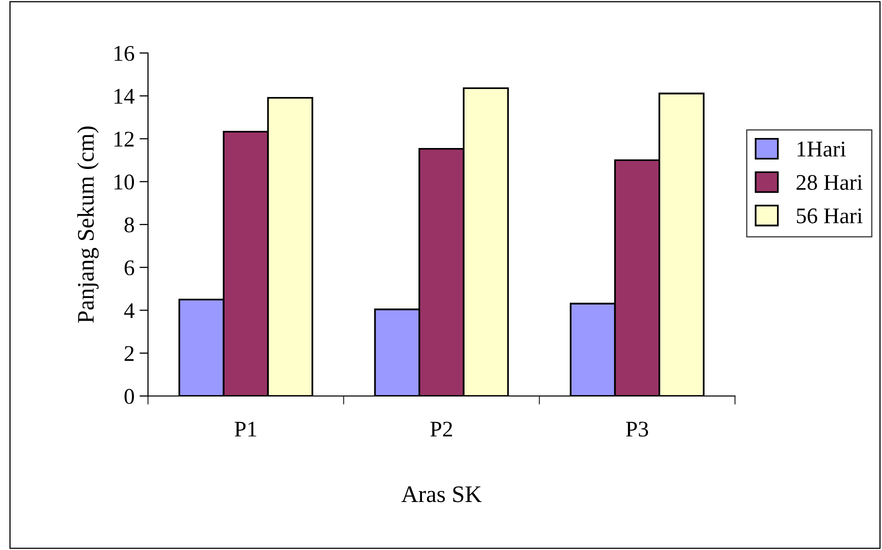 Image resolution: width=882 pixels, height=550 pixels. Describe the element at coordinates (124, 139) in the screenshot. I see `y-tick-label: 12` at that location.